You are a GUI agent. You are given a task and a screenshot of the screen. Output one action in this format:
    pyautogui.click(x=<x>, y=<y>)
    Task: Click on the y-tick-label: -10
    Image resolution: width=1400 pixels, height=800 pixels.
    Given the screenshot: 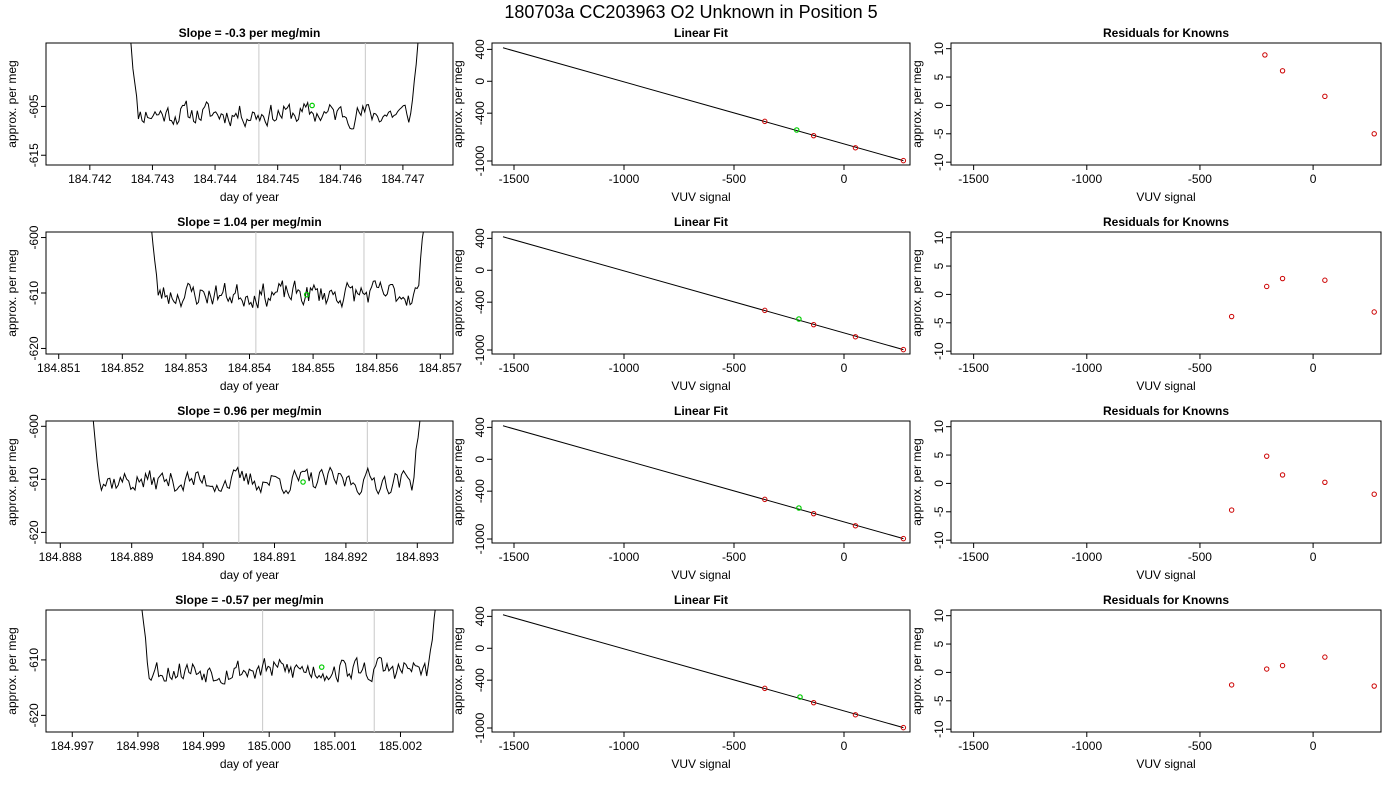 What is the action you would take?
    pyautogui.click(x=939, y=540)
    